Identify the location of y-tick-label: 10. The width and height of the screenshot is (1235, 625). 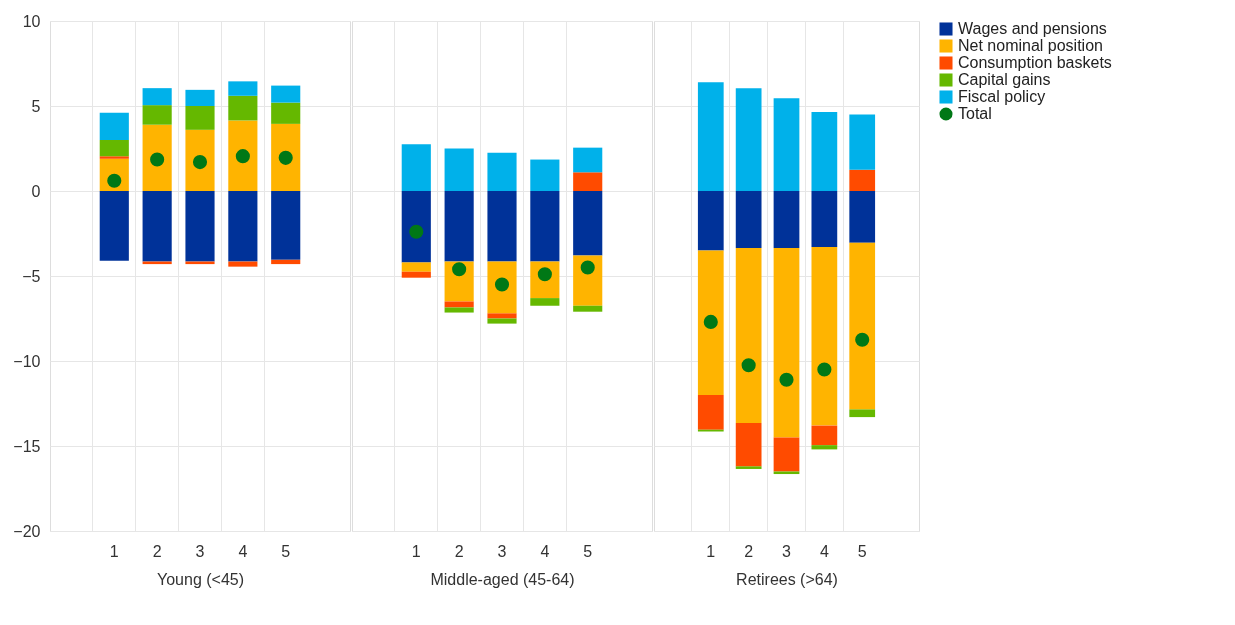
(31, 21).